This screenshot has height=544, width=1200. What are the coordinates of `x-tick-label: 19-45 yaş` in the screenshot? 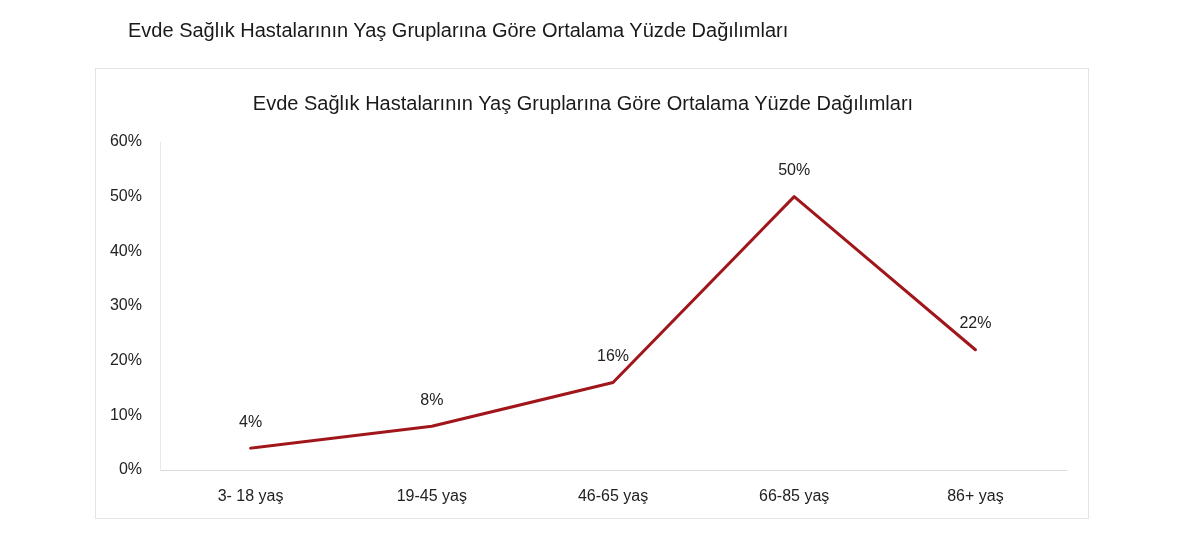 It's located at (431, 496).